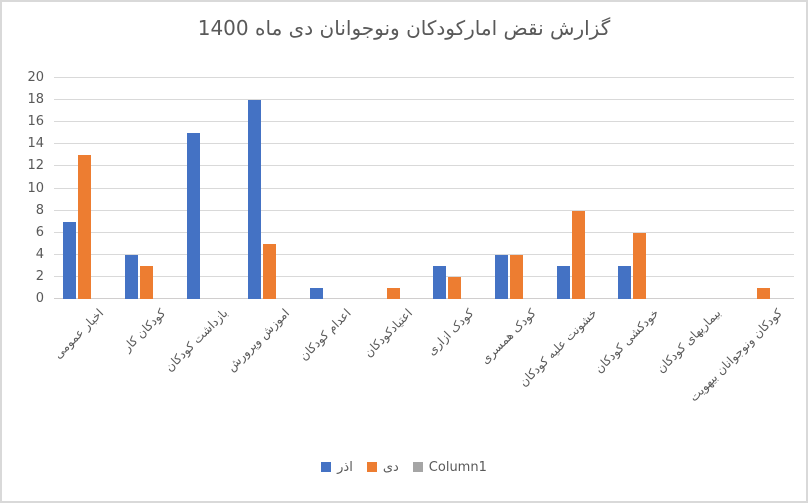 This screenshot has height=503, width=808. What do you see at coordinates (508, 336) in the screenshot?
I see `x-axis-category-label: کودک همسری` at bounding box center [508, 336].